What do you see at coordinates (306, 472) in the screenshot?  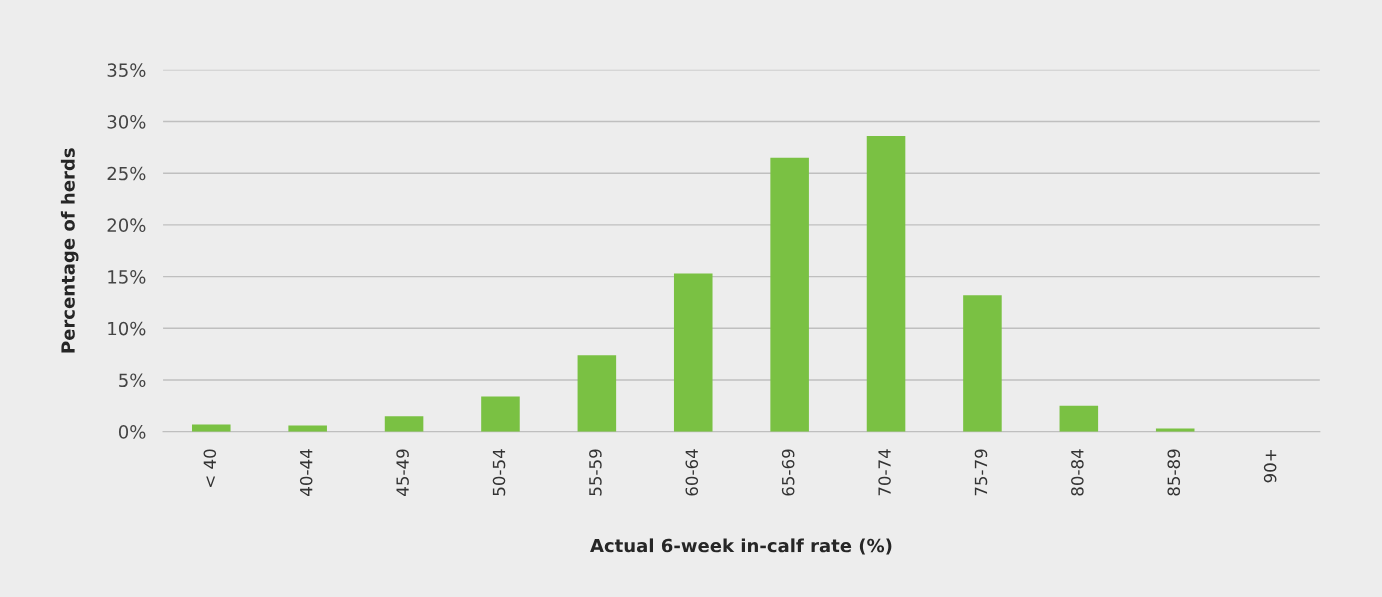 I see `x-tick-label: 40-44` at bounding box center [306, 472].